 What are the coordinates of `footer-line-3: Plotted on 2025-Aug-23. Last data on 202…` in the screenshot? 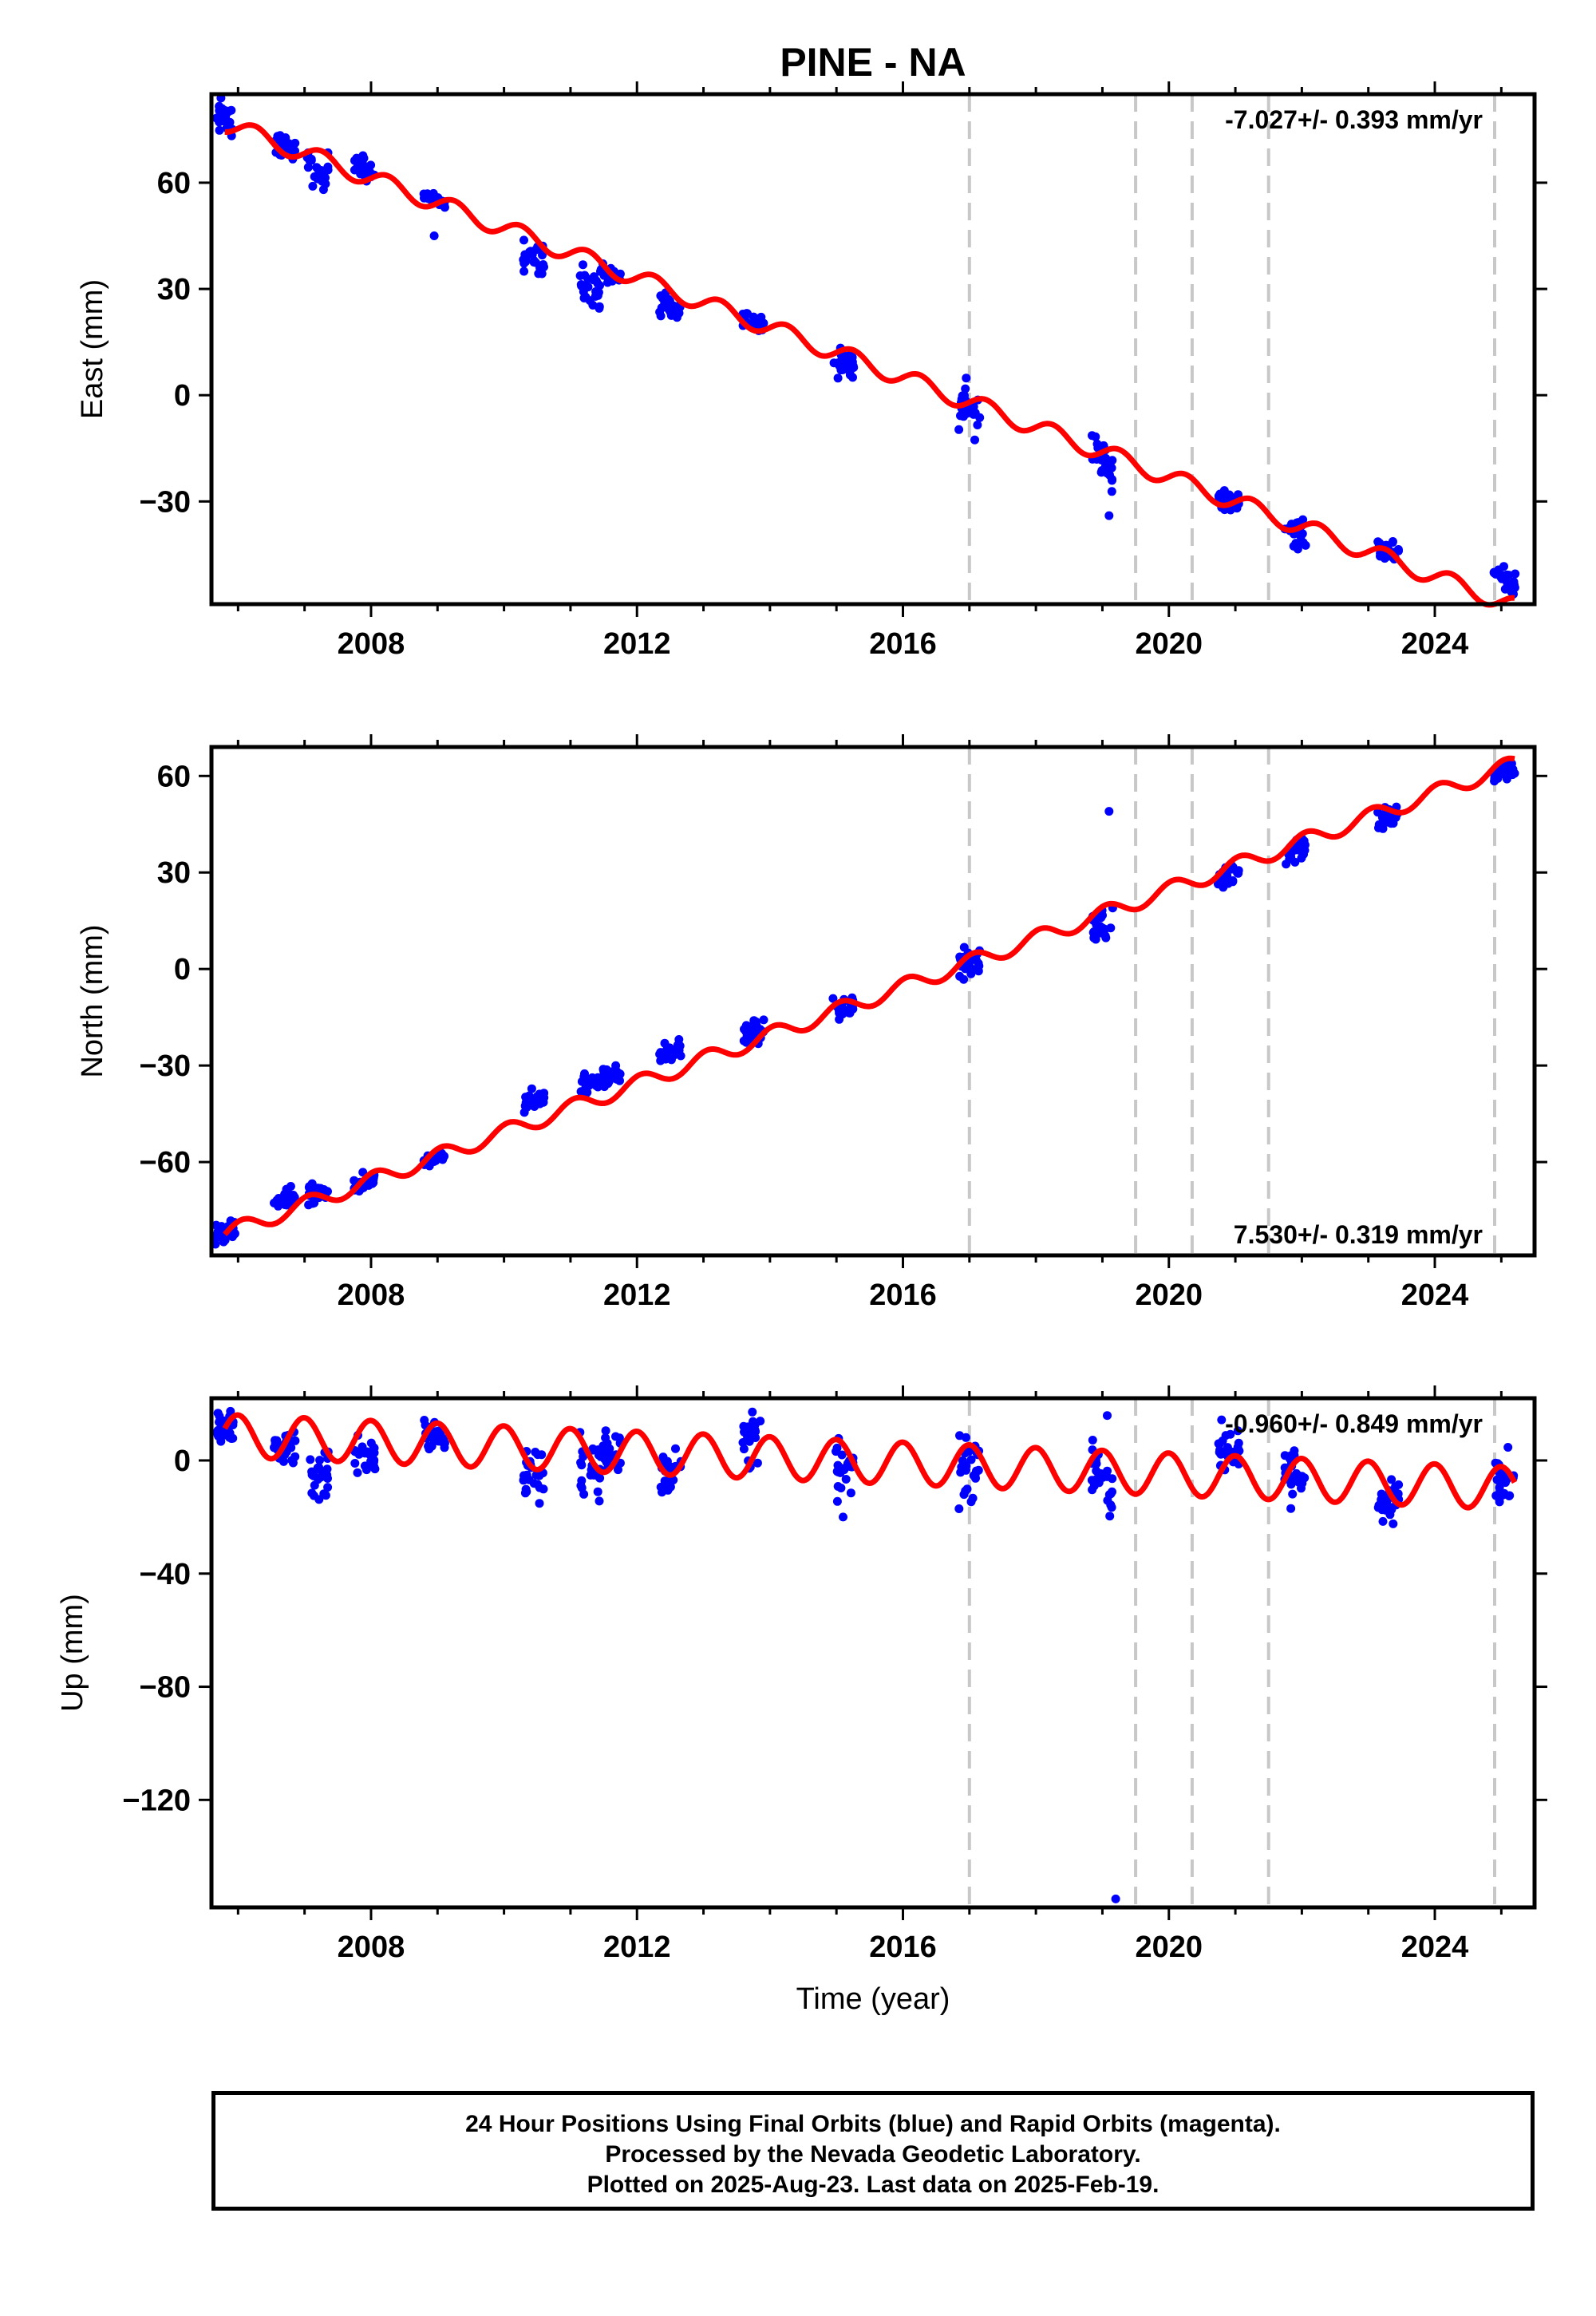 It's located at (873, 2185).